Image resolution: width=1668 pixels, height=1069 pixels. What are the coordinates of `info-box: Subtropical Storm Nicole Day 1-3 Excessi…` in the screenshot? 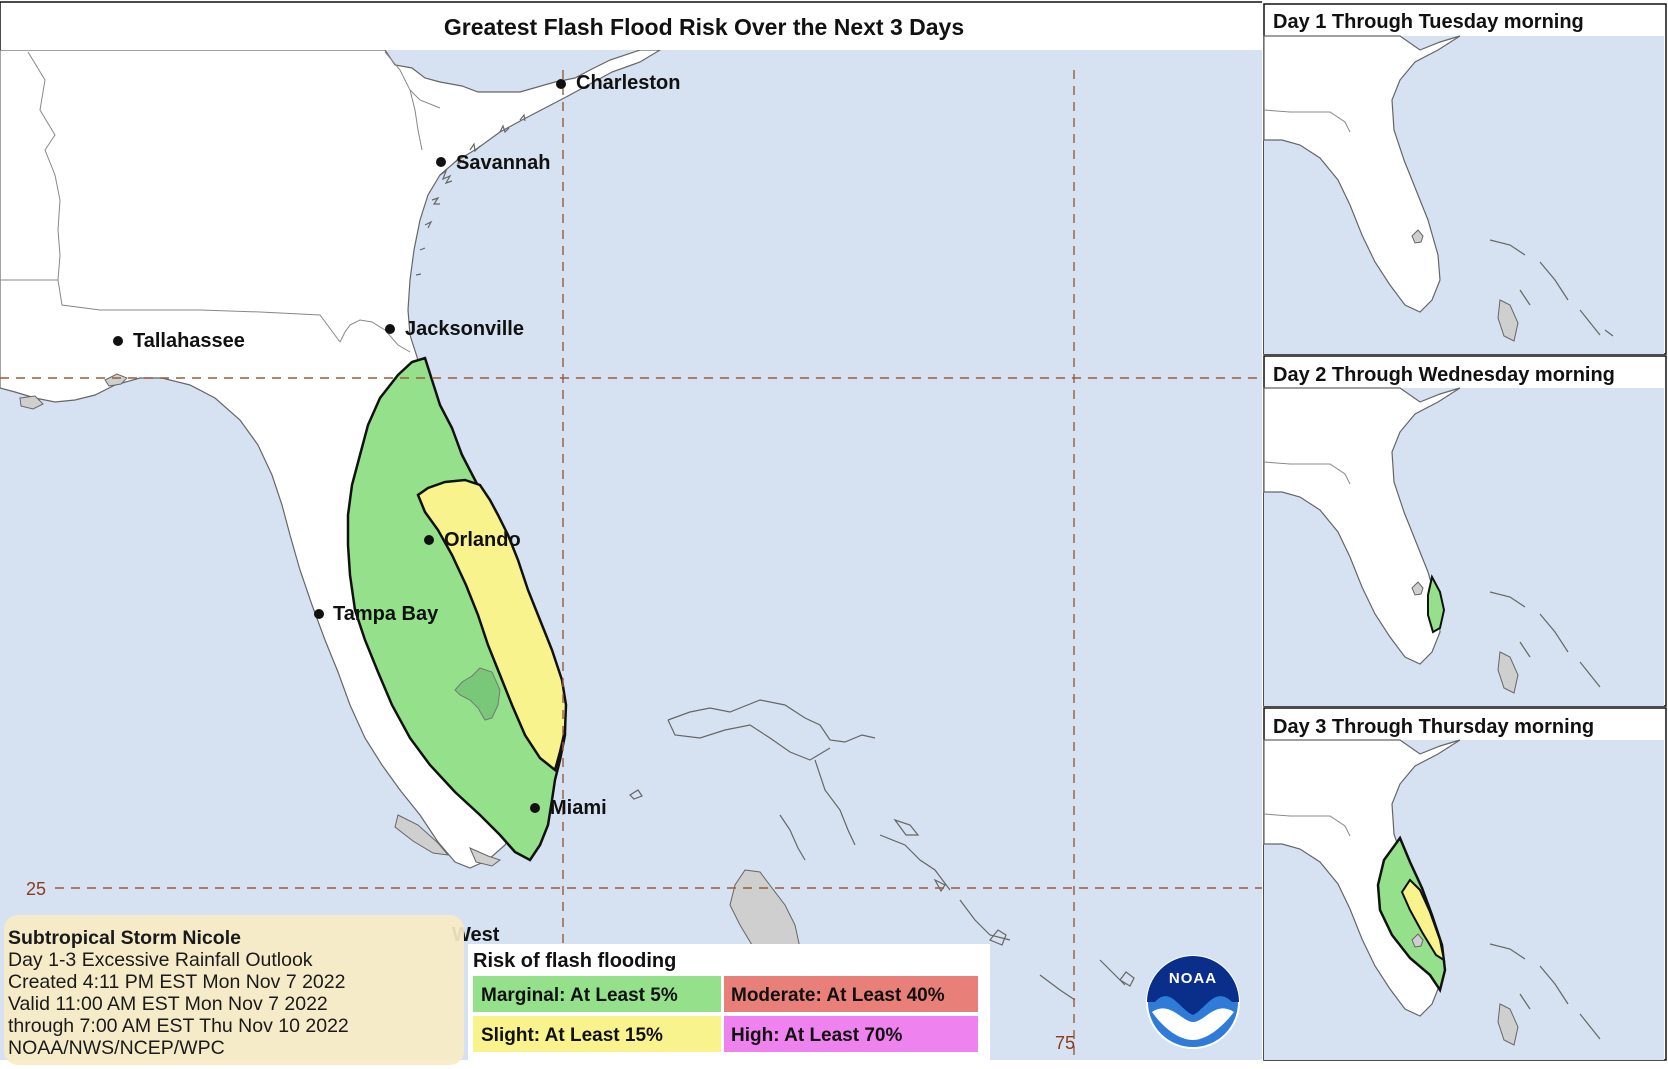 It's located at (234, 990).